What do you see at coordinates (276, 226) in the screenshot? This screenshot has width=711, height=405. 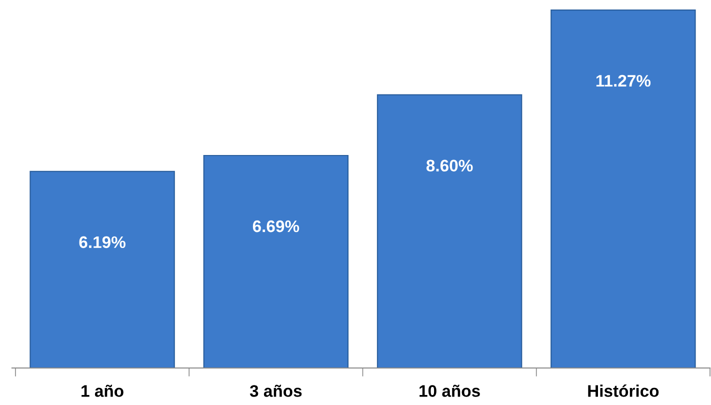 I see `data-label: 6.69%` at bounding box center [276, 226].